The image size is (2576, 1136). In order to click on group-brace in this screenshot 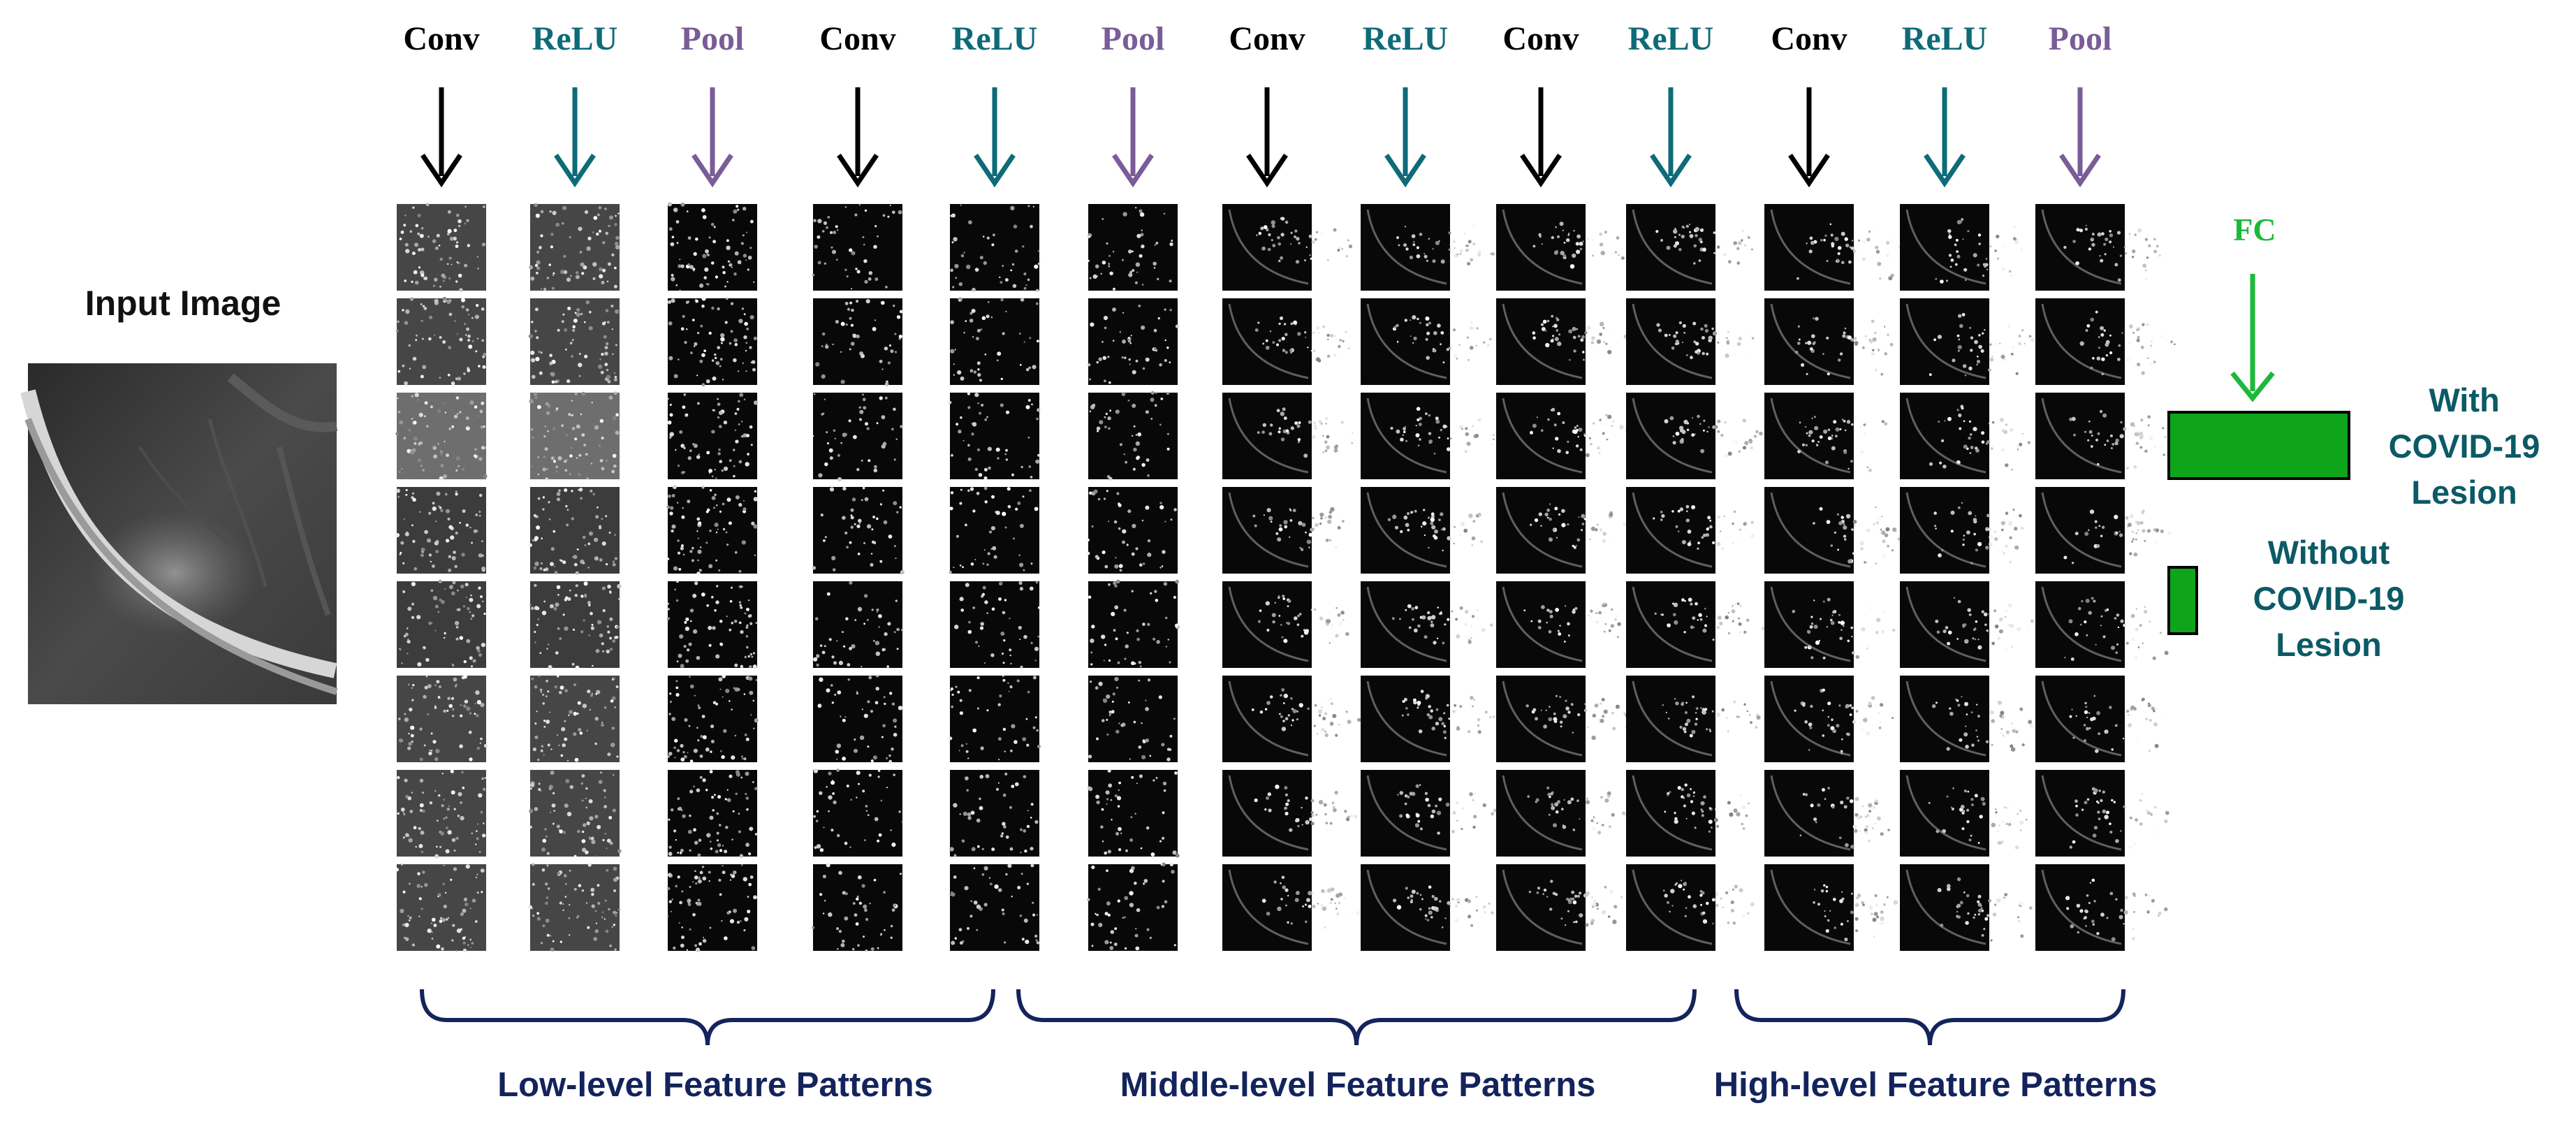, I will do `click(1356, 1017)`.